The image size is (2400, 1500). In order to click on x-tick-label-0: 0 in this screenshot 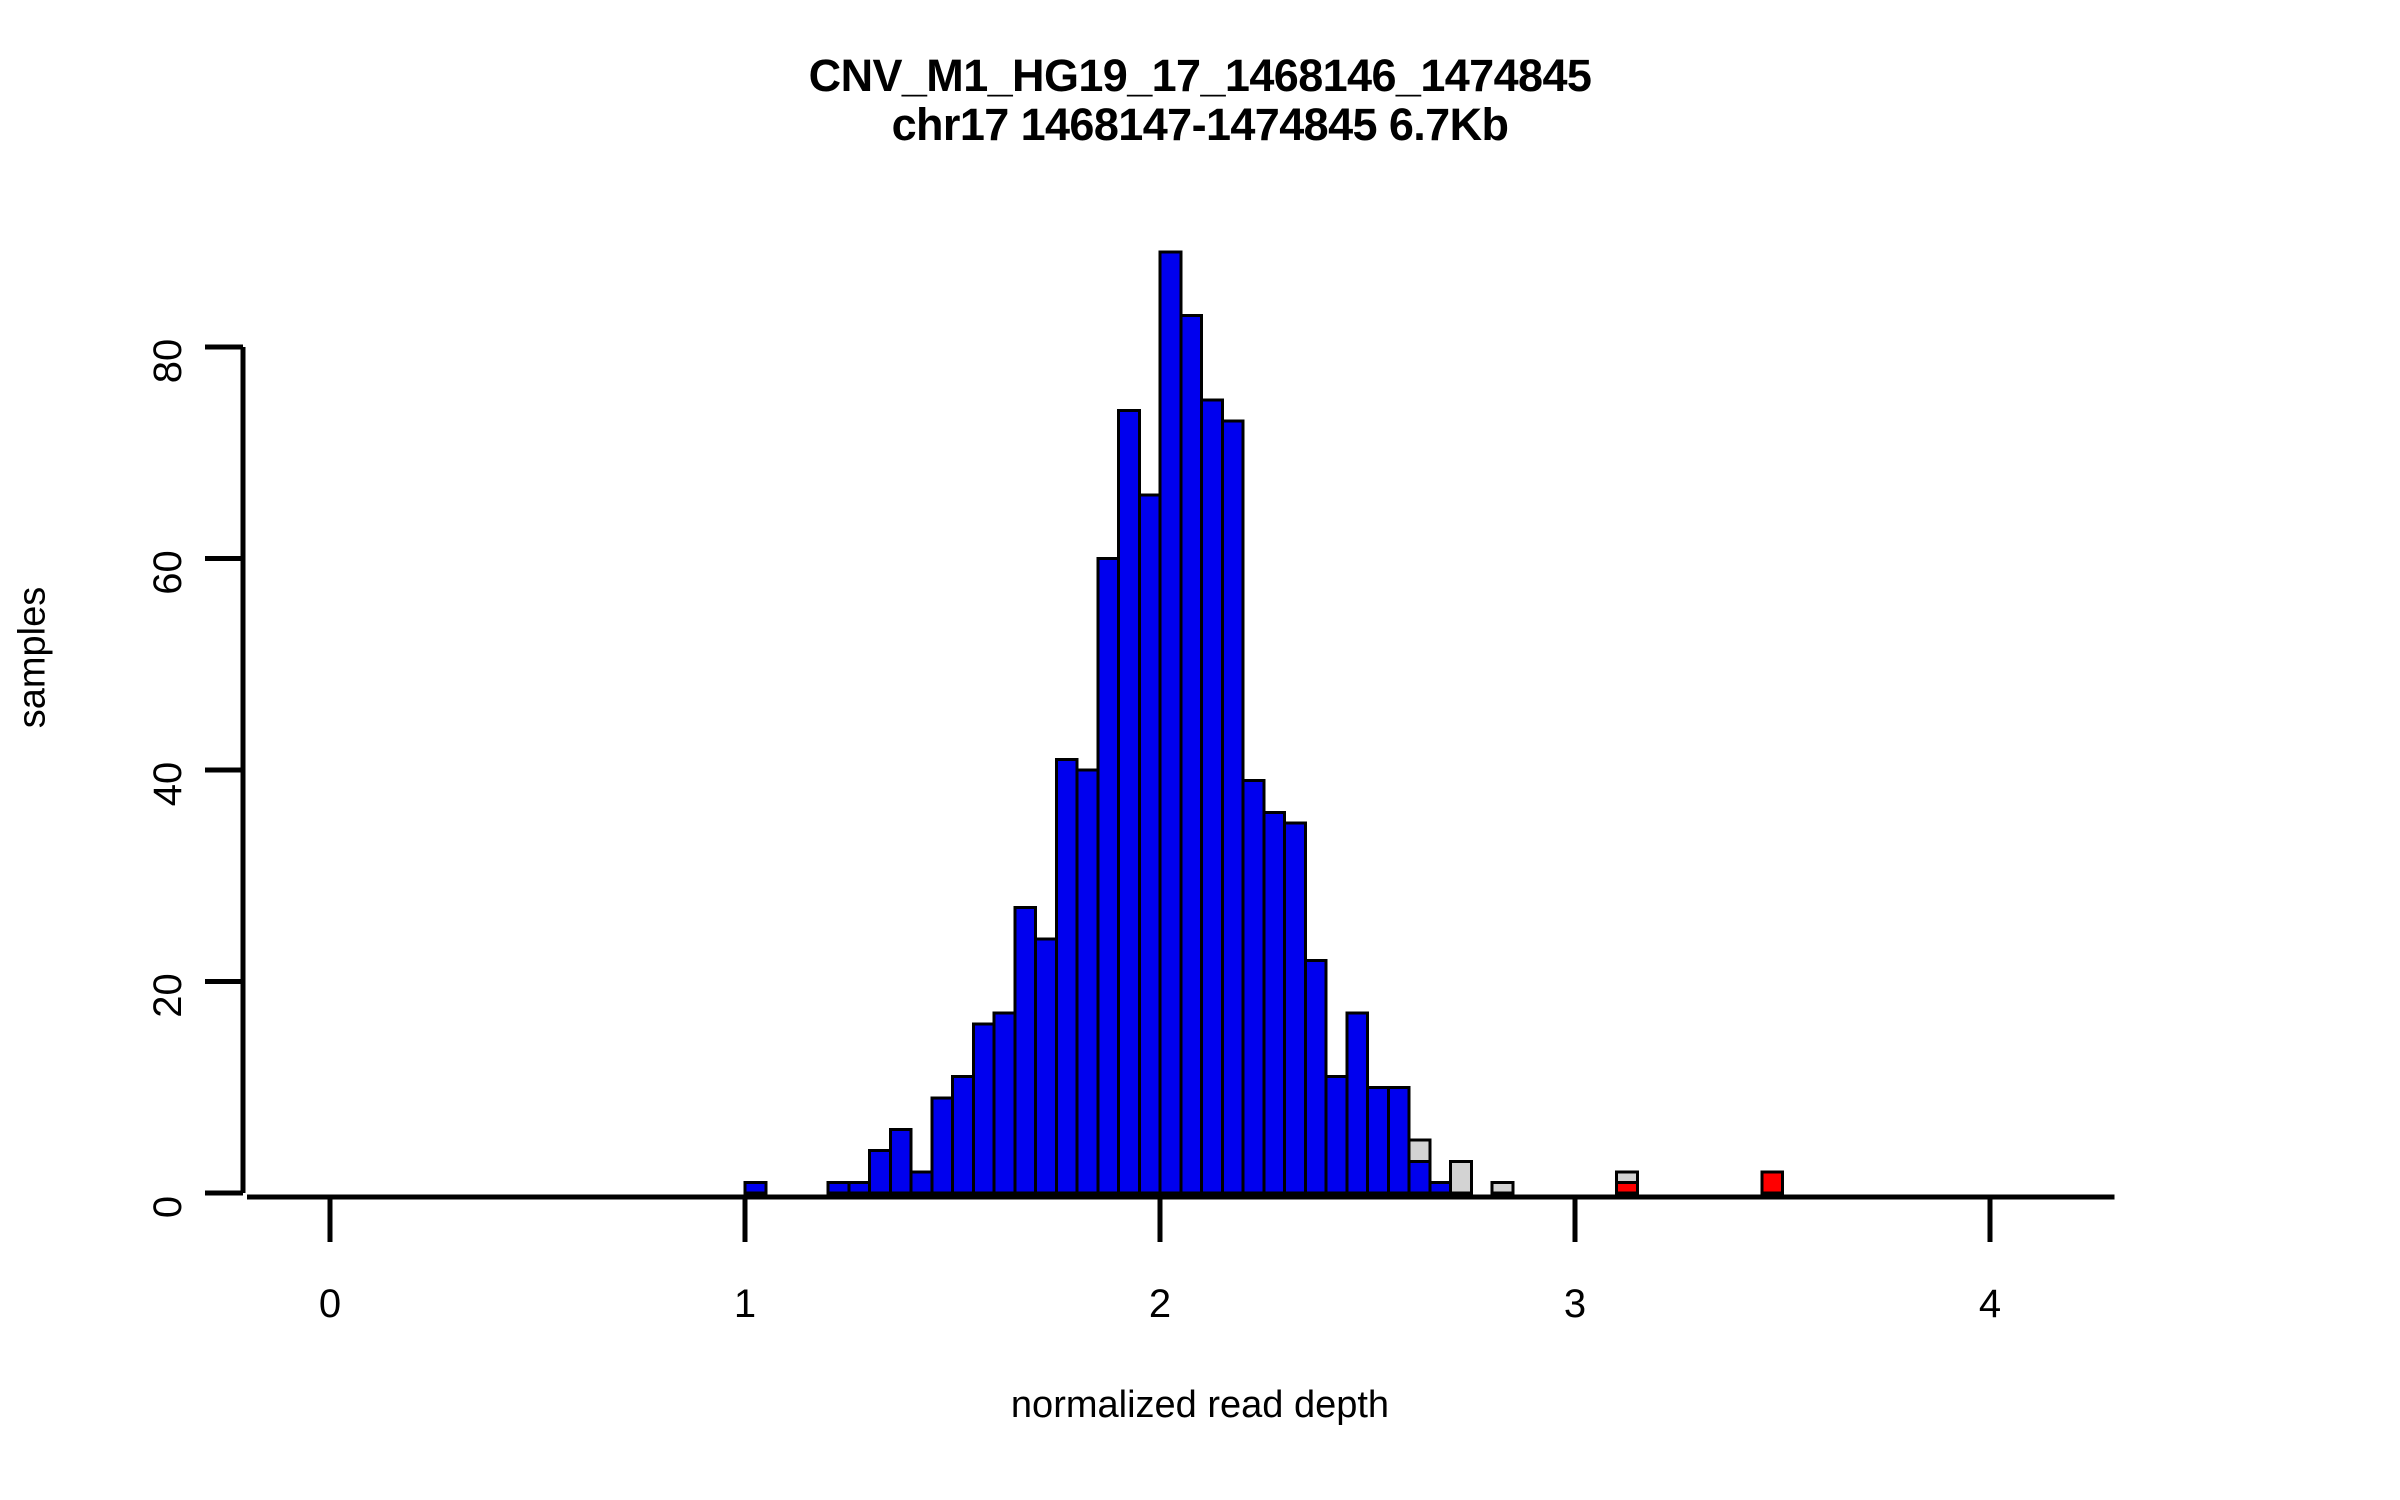, I will do `click(330, 1304)`.